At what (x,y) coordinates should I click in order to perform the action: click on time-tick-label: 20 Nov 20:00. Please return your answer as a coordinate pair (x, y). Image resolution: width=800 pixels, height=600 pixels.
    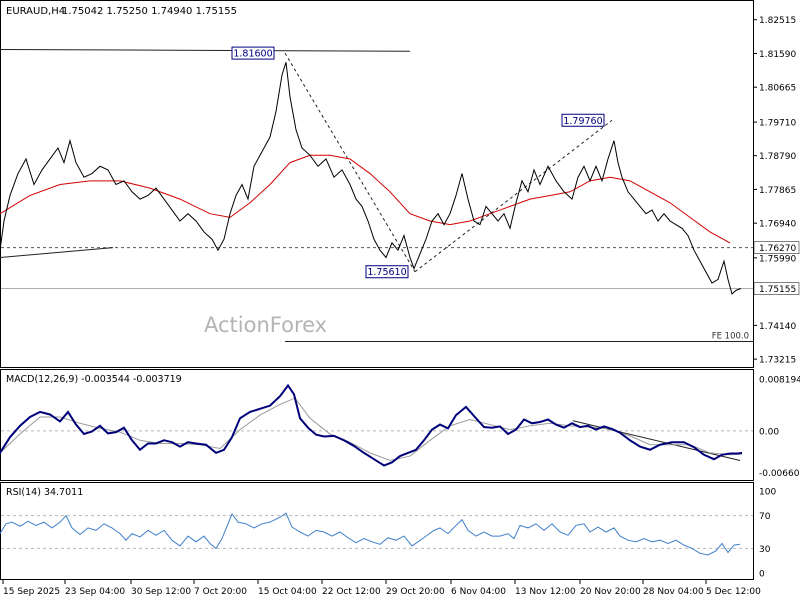
    Looking at the image, I should click on (610, 592).